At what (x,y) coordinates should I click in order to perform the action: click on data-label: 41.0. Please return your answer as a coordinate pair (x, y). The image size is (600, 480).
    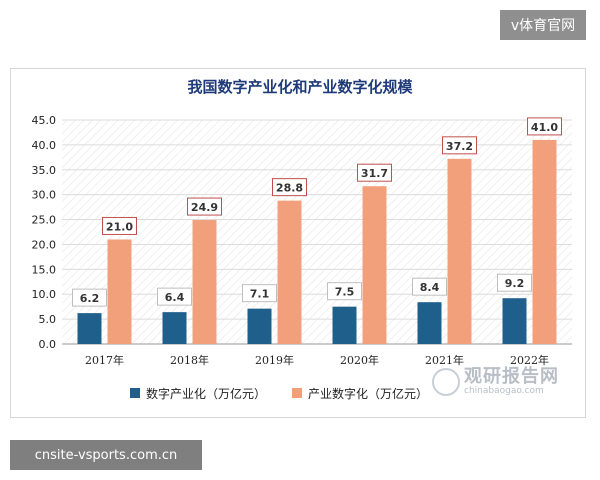
    Looking at the image, I should click on (544, 127).